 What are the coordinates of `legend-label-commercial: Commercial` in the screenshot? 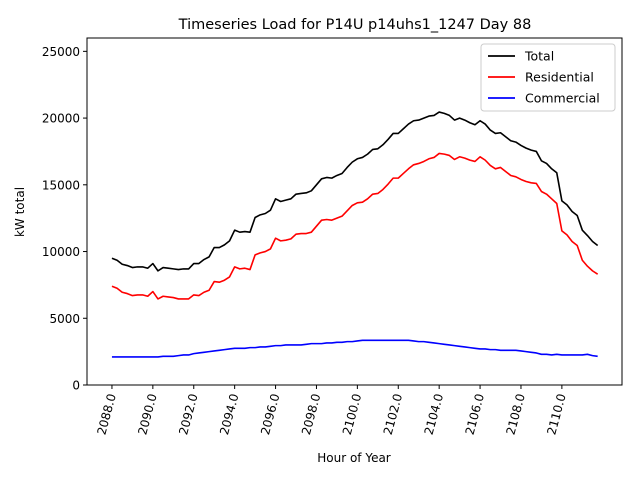 It's located at (562, 98).